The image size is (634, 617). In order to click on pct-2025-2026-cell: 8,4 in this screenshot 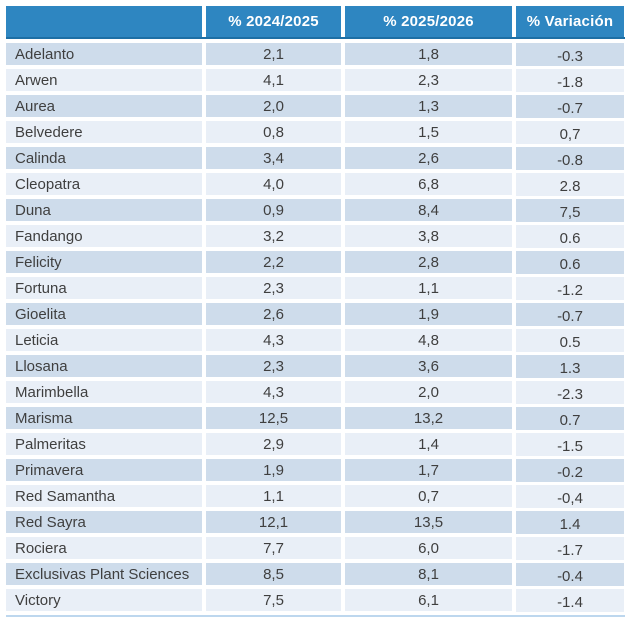, I will do `click(428, 210)`.